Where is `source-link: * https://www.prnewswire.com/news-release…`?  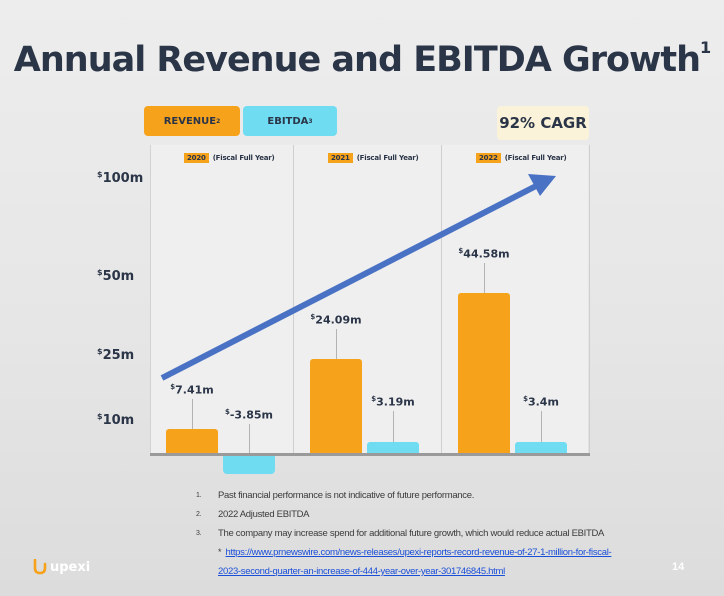 source-link: * https://www.prnewswire.com/news-release… is located at coordinates (415, 562).